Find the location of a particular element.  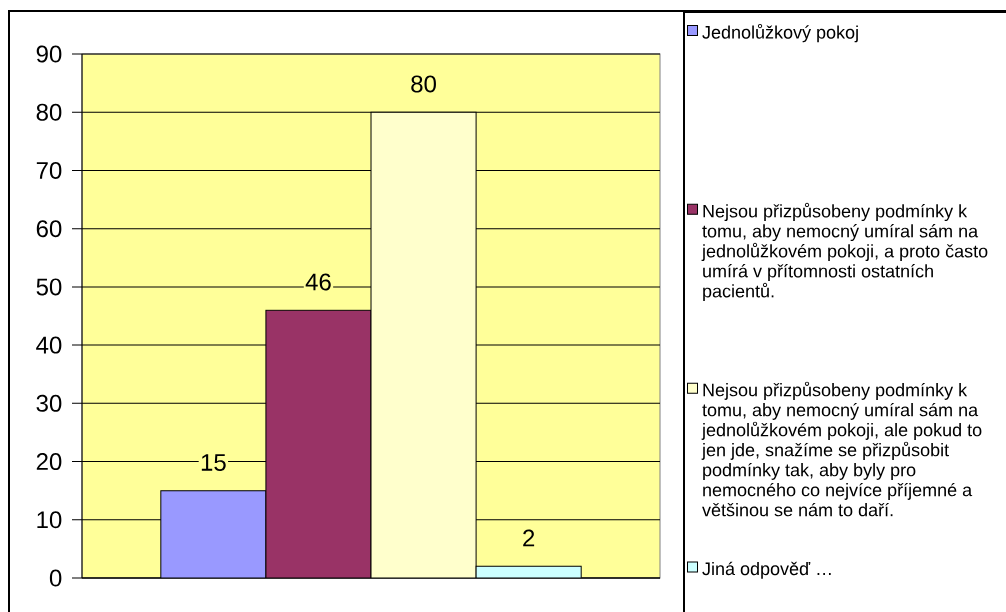

y-tick-label: 30 is located at coordinates (49, 403).